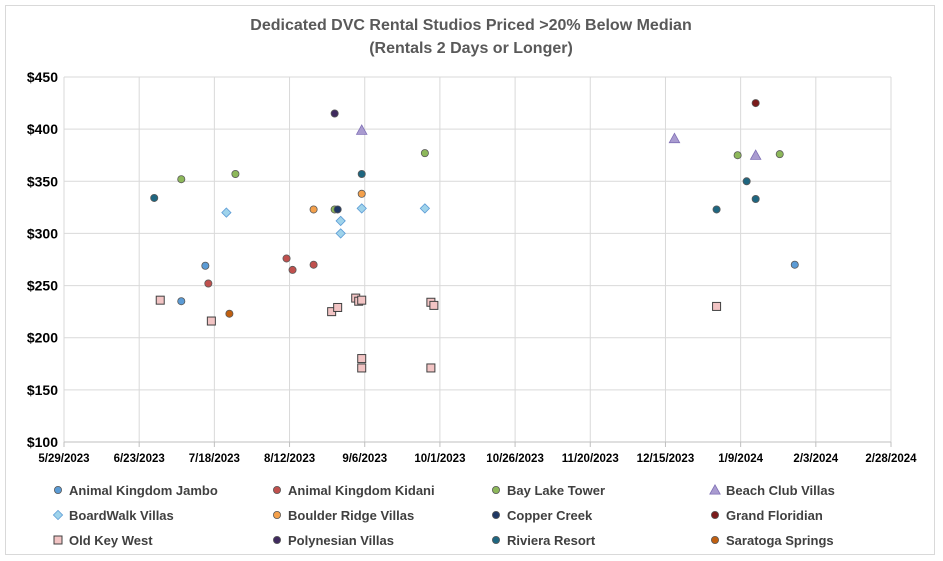  Describe the element at coordinates (364, 459) in the screenshot. I see `x-tick-label: 9/6/2023` at that location.